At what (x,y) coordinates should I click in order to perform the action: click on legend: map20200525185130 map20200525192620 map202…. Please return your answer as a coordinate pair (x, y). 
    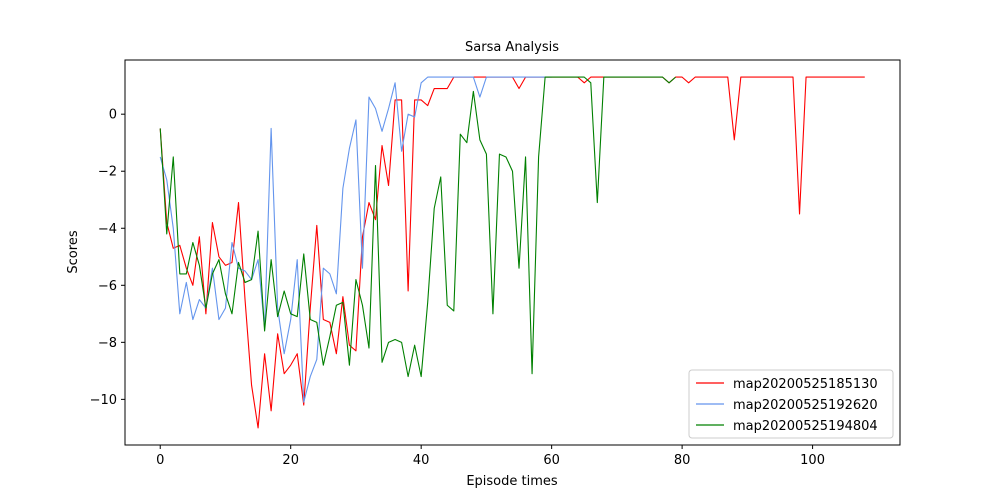
    Looking at the image, I should click on (791, 404).